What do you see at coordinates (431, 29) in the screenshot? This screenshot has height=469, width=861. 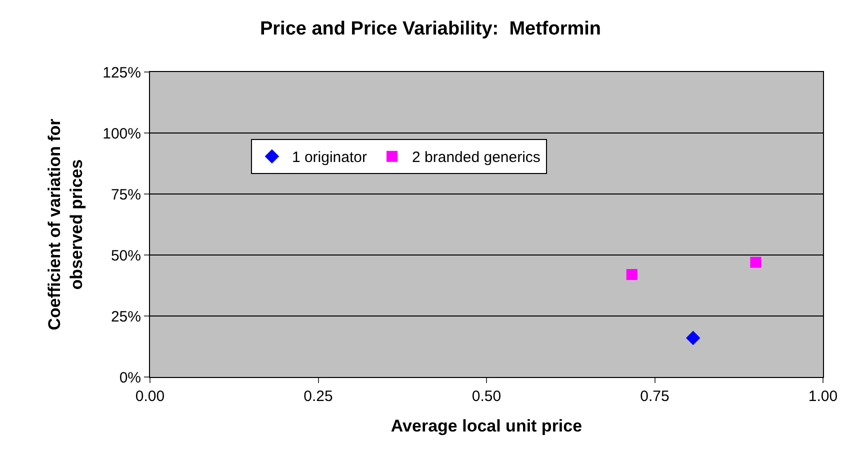 I see `chart-title: Price and Price Variability: Metformin` at bounding box center [431, 29].